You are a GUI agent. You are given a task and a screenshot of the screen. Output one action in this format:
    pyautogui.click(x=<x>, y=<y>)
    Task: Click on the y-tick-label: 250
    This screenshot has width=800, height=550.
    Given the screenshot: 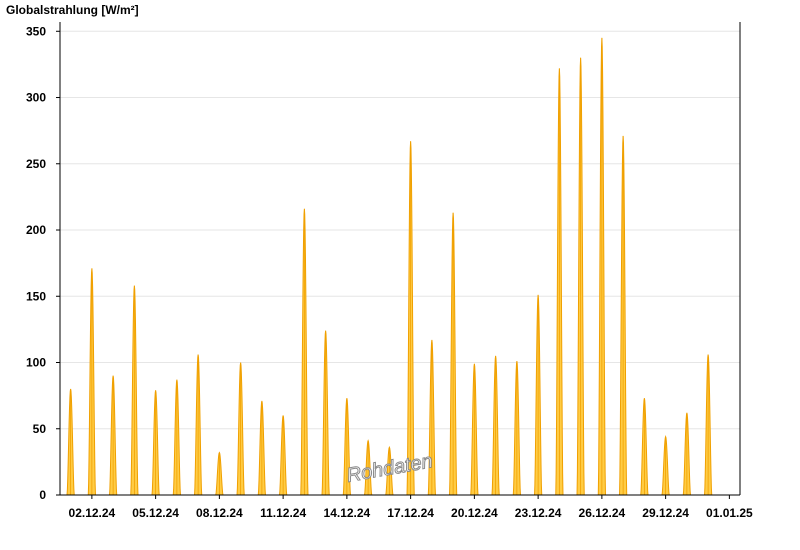 What is the action you would take?
    pyautogui.click(x=36, y=164)
    